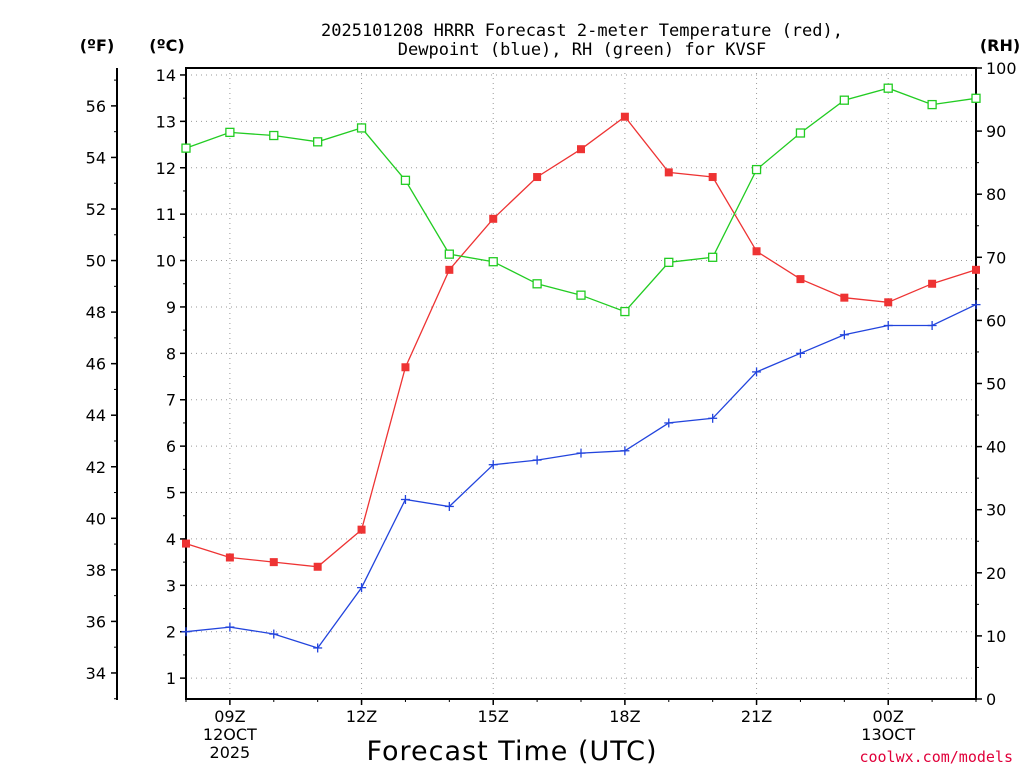 Image resolution: width=1024 pixels, height=768 pixels. I want to click on celsius-tick-label: 3, so click(171, 585).